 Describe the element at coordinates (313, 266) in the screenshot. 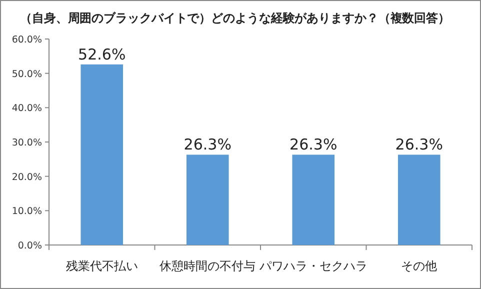

I see `x-tick-label: パワハラ・セクハラ` at that location.